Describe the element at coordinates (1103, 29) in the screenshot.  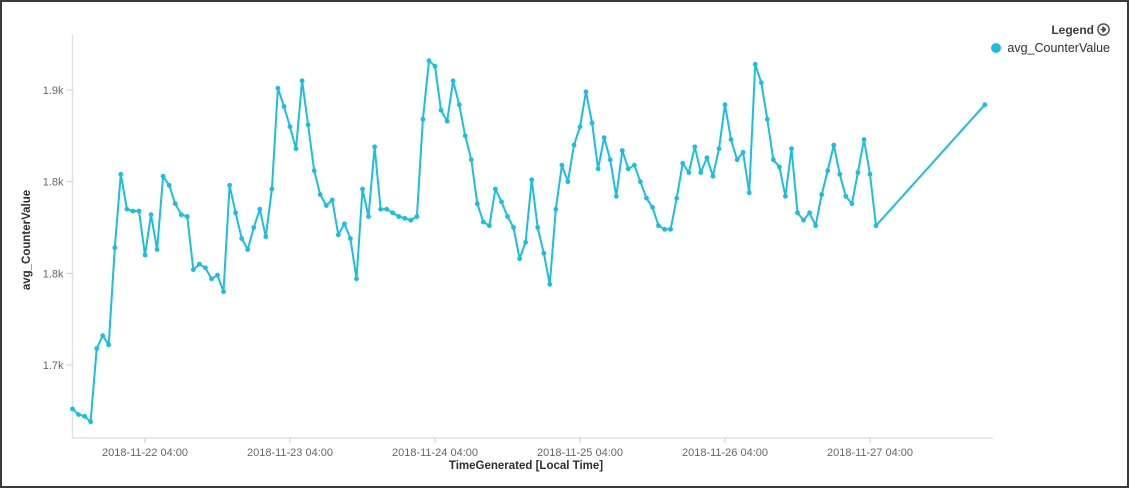
I see `circled-right-arrow-icon` at that location.